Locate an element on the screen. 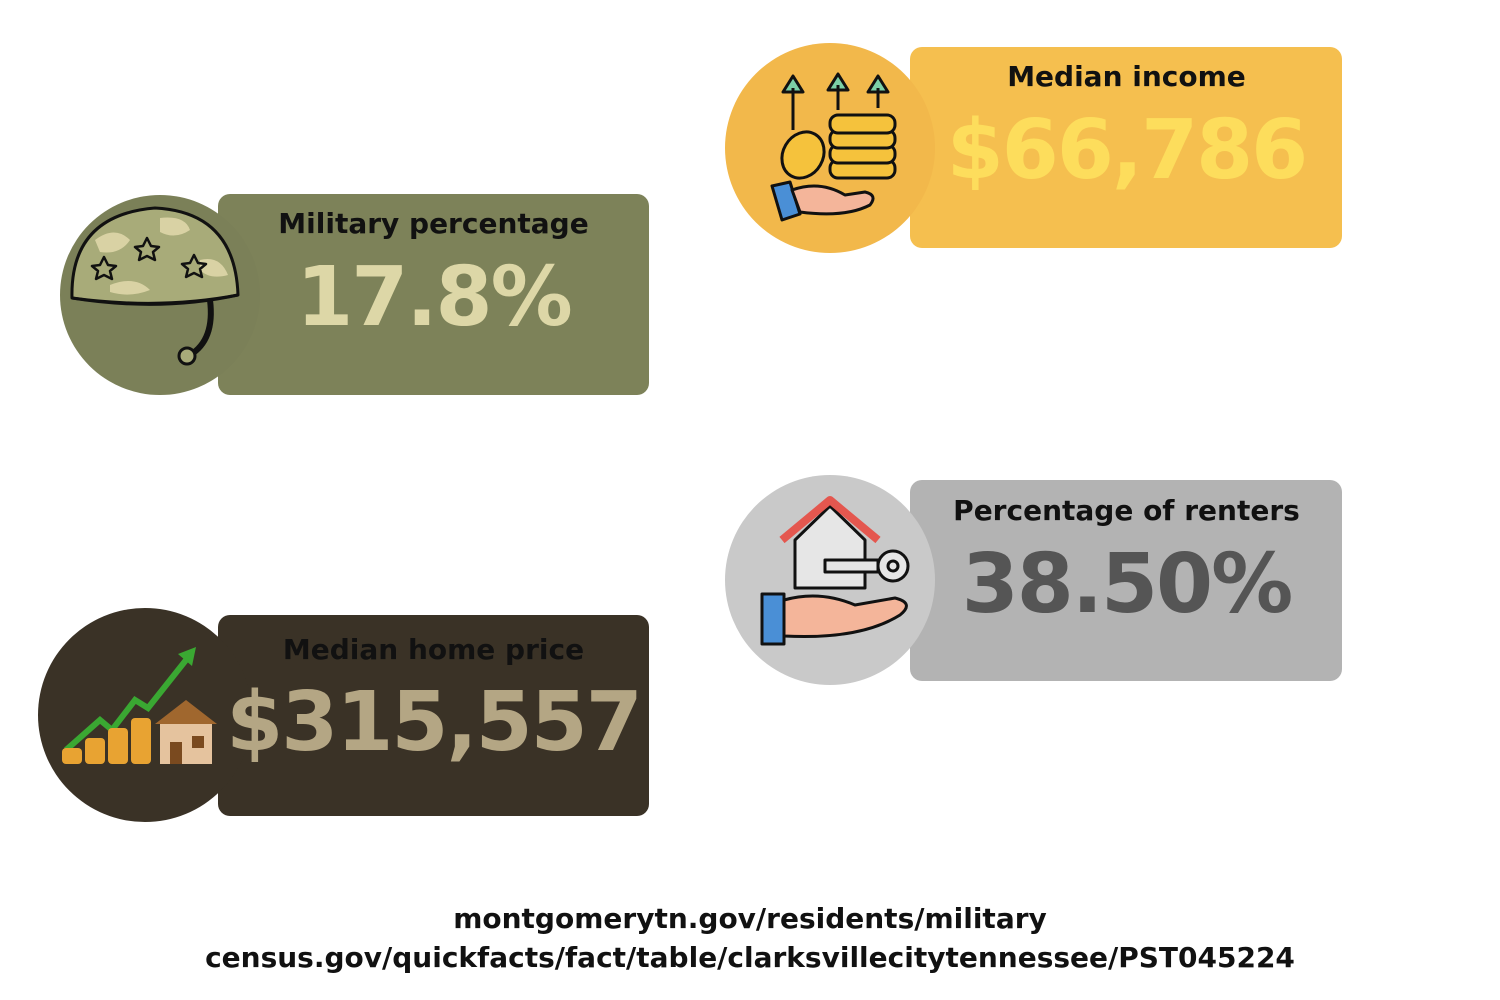  icon-circle is located at coordinates (145, 715).